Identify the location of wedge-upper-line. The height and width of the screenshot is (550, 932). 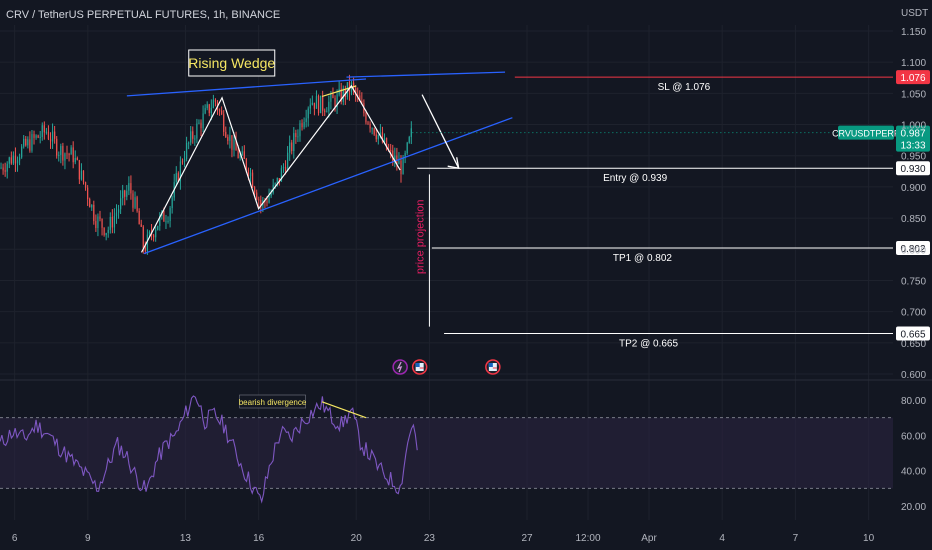
(246, 87).